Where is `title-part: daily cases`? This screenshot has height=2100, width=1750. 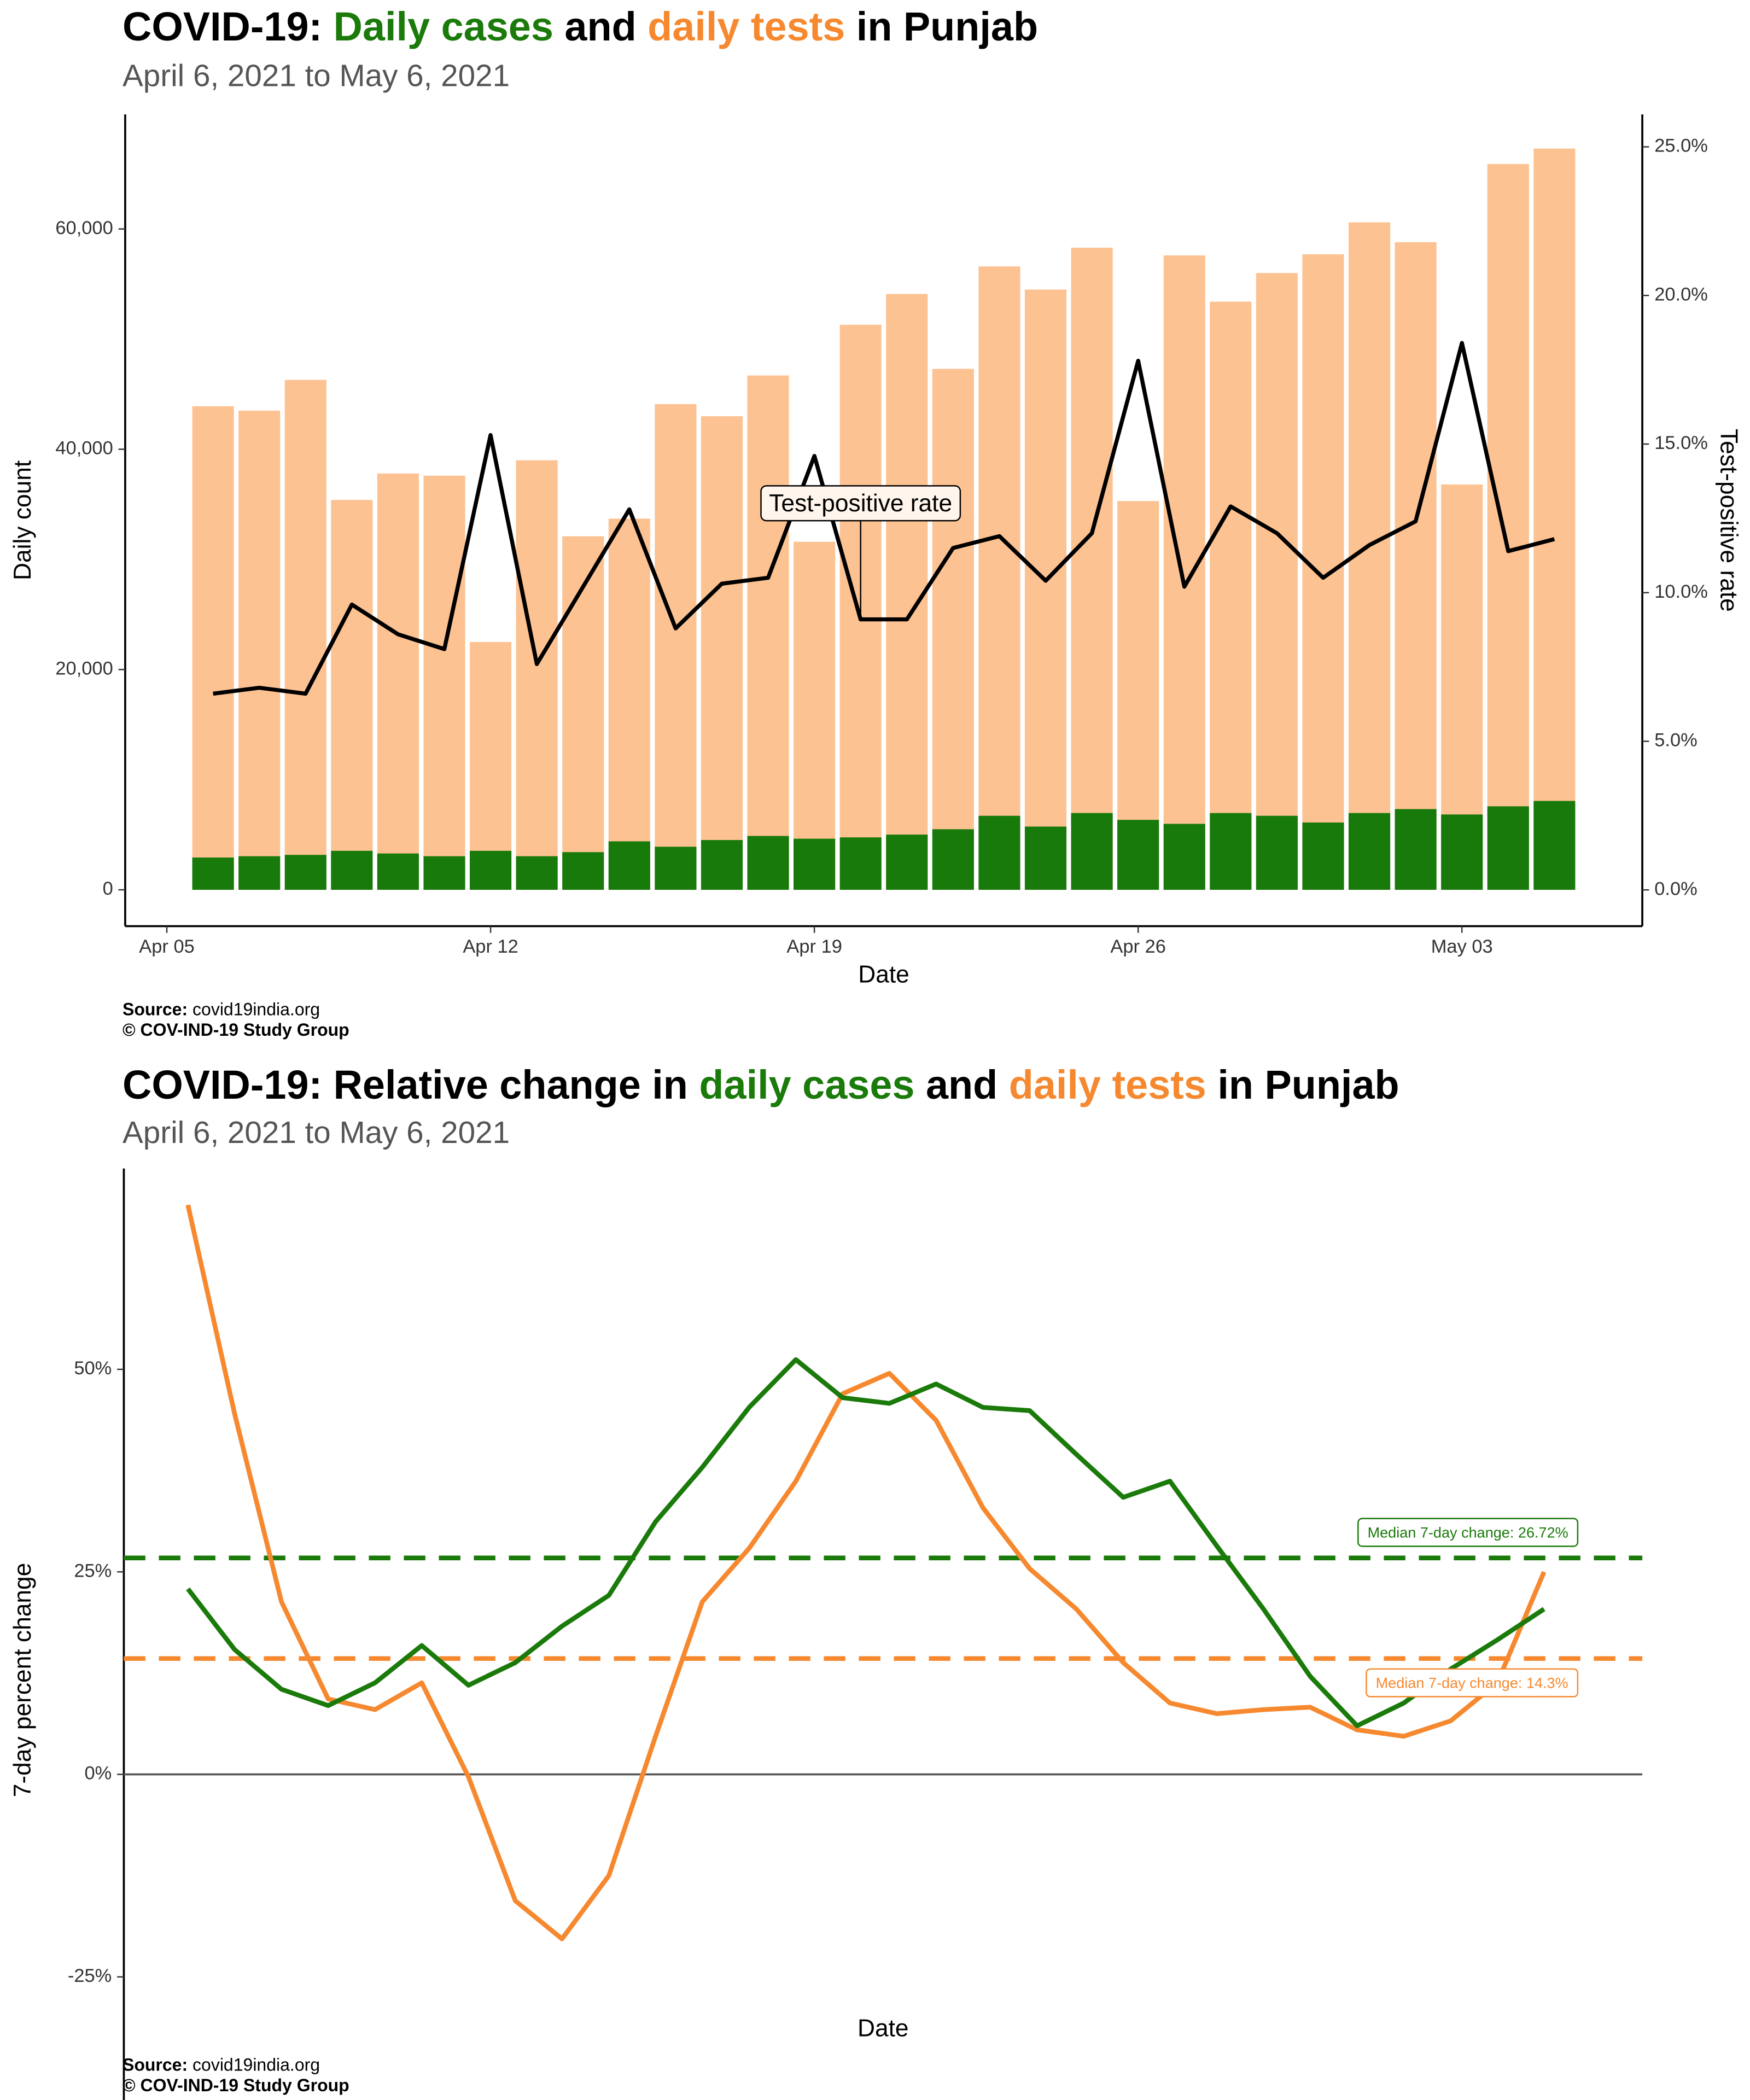
title-part: daily cases is located at coordinates (806, 1084).